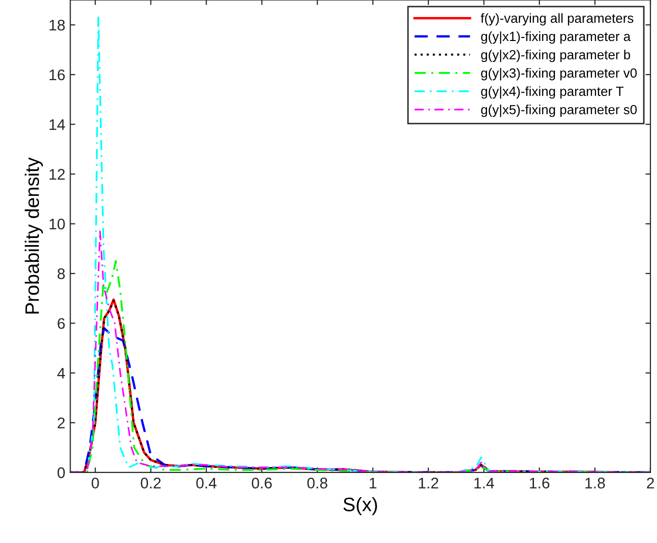 The image size is (657, 543). I want to click on y-tick-label: 14, so click(57, 124).